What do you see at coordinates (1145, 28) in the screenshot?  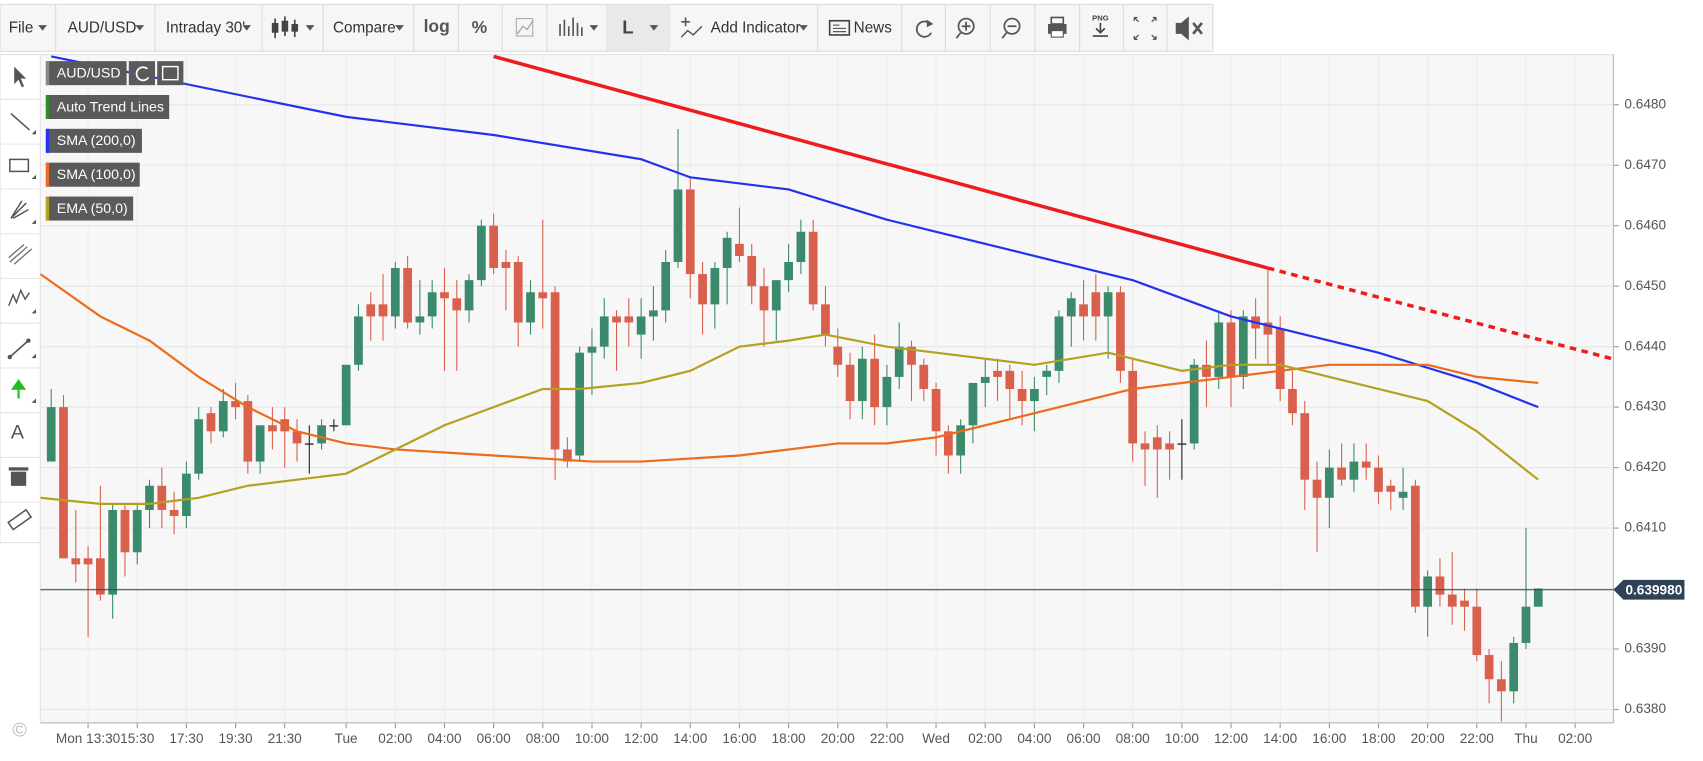 I see `fullscreen-button` at bounding box center [1145, 28].